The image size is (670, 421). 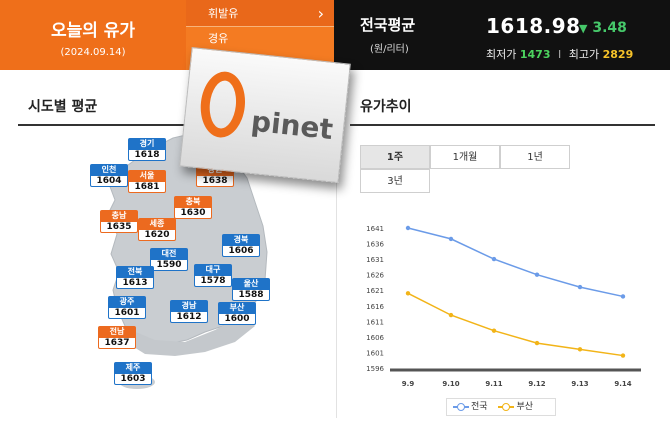 I want to click on y-tick-label: 1611, so click(x=375, y=322).